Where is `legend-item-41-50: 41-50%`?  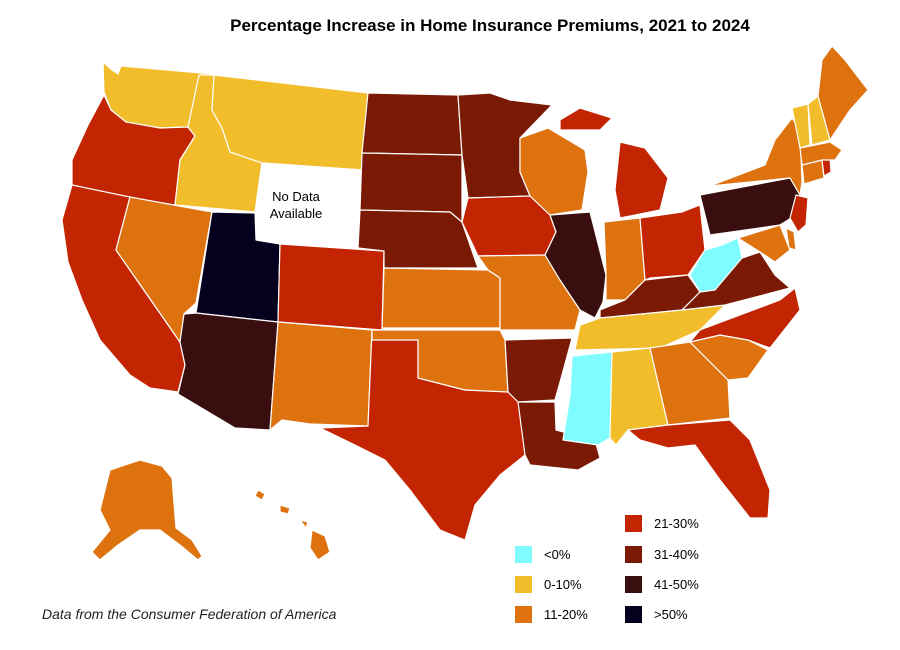
legend-item-41-50: 41-50% is located at coordinates (662, 584).